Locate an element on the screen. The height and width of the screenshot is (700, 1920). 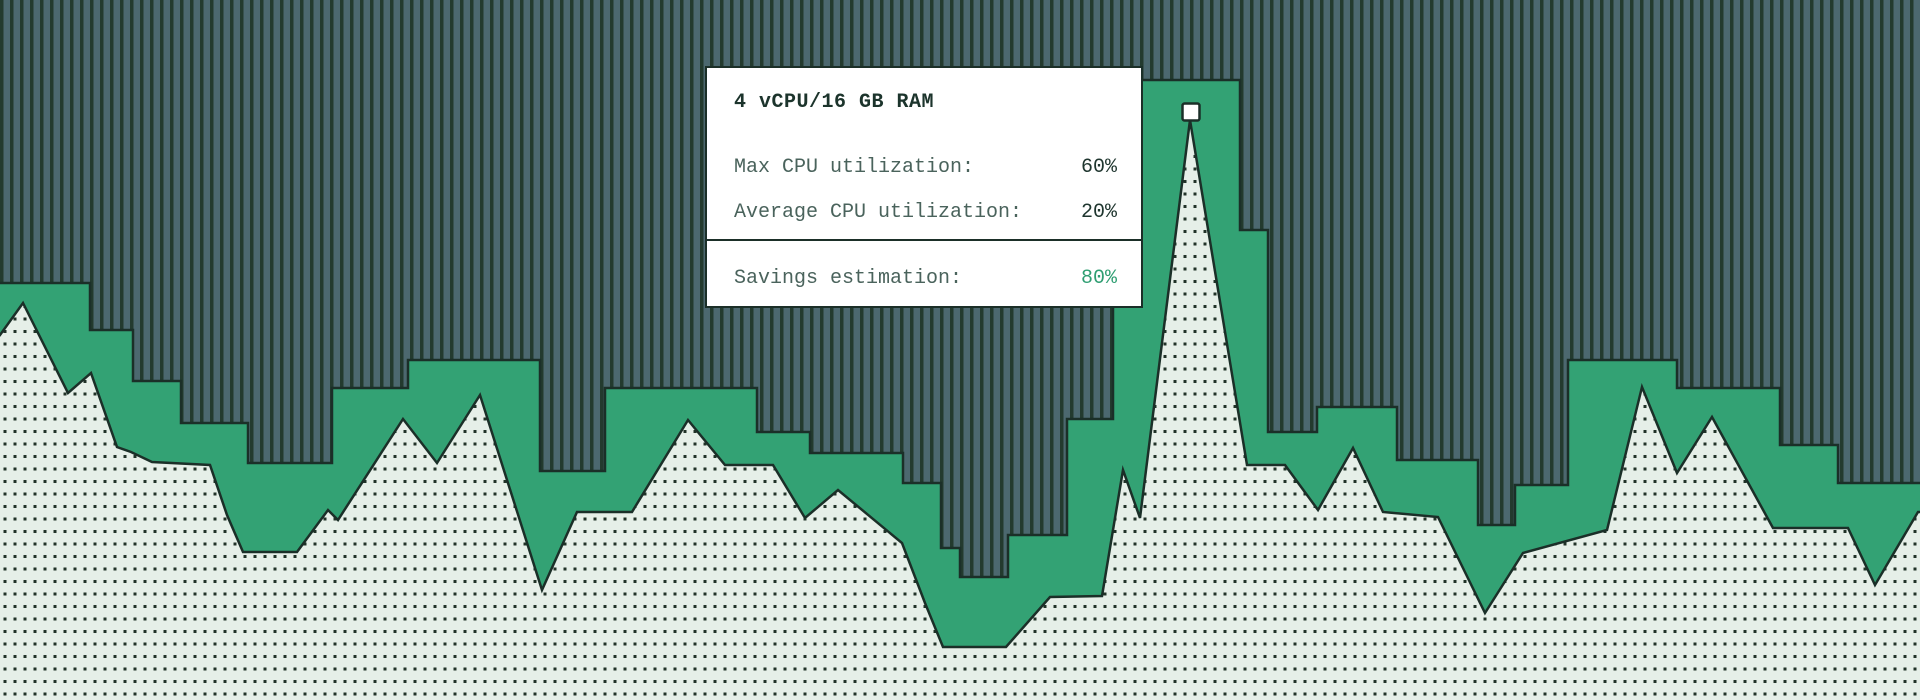
tooltip-row-max-cpu: Max CPU utilization: 60% is located at coordinates (924, 168).